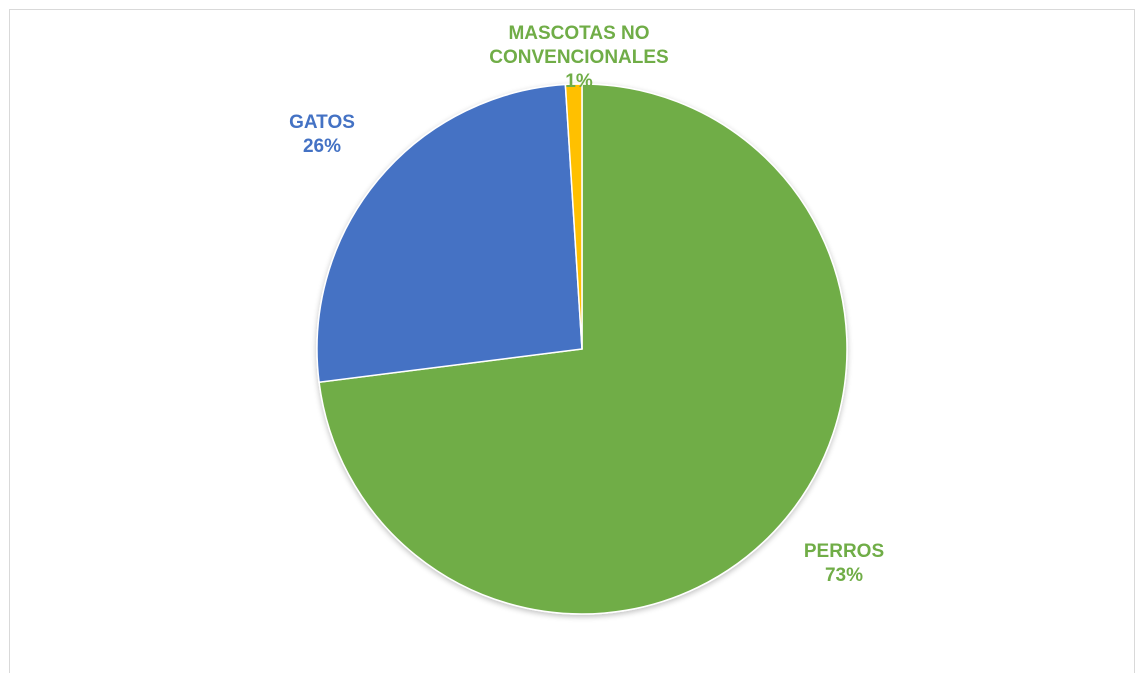 The width and height of the screenshot is (1146, 675). Describe the element at coordinates (579, 81) in the screenshot. I see `slice-label-mascotas-value: 1%` at that location.